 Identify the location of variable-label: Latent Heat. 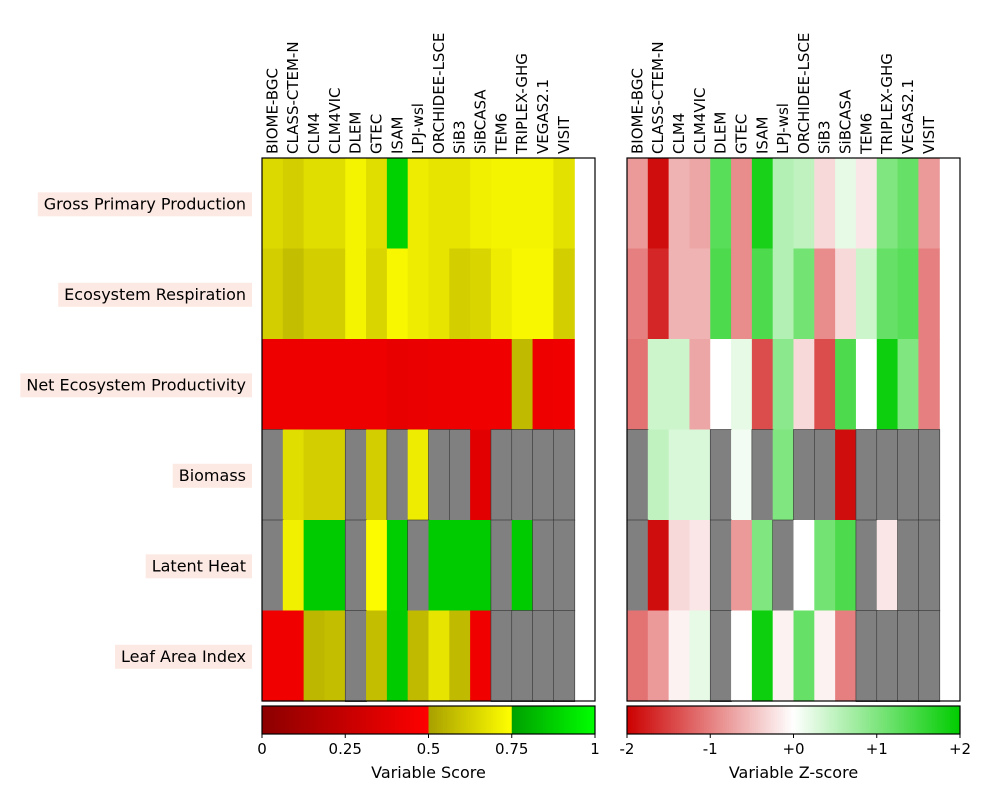
(198, 566).